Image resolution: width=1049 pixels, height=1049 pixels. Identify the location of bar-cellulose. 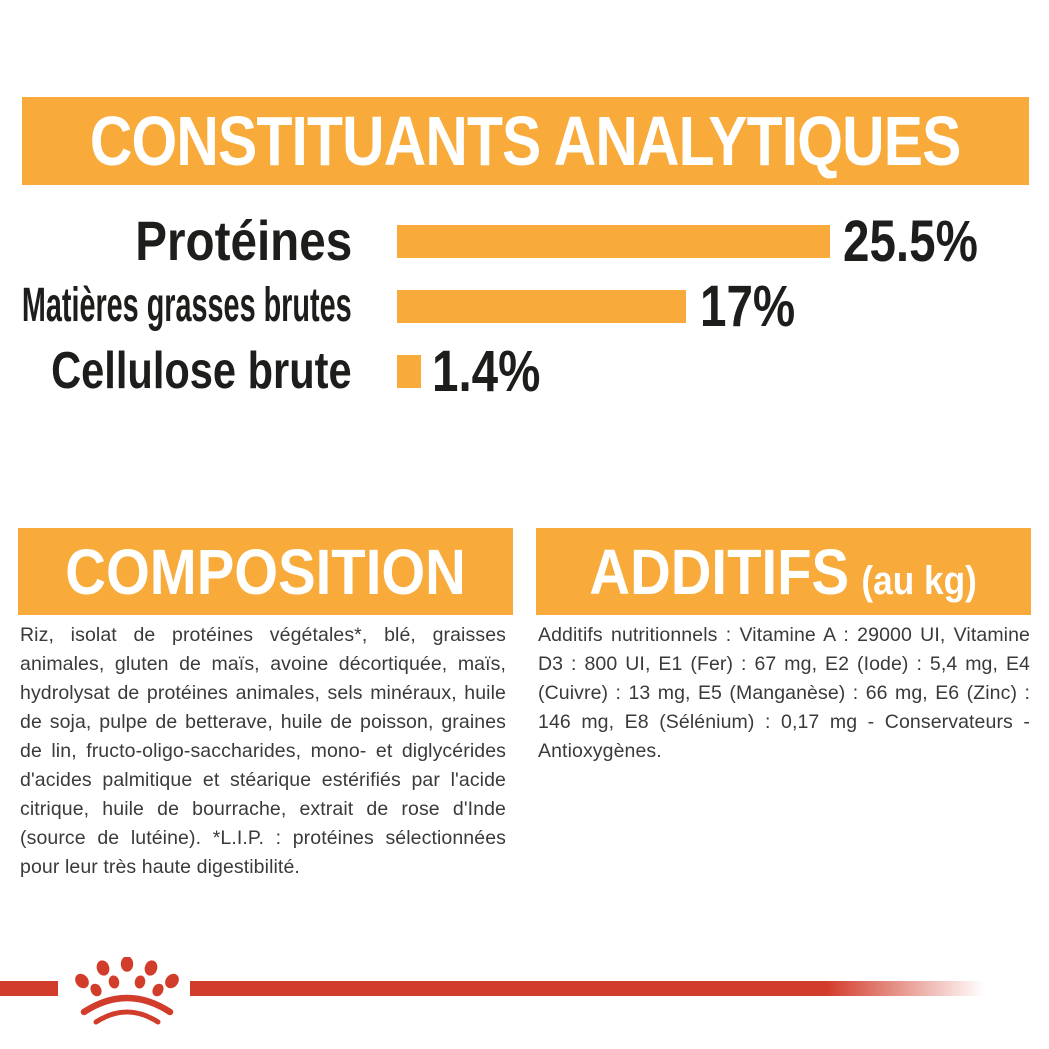
(409, 371).